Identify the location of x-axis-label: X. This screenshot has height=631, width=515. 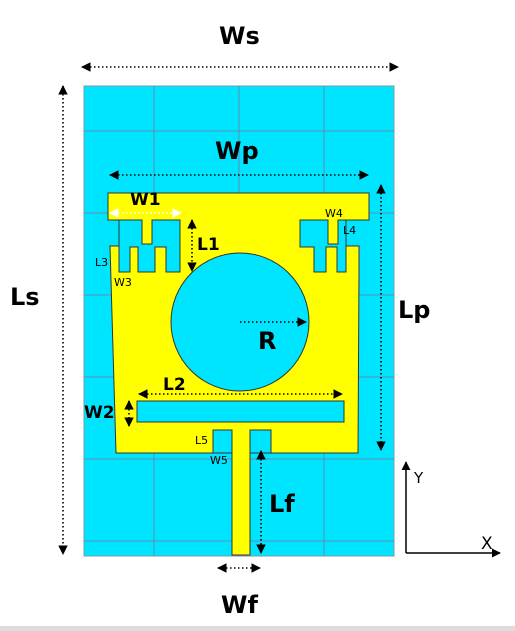
(487, 544).